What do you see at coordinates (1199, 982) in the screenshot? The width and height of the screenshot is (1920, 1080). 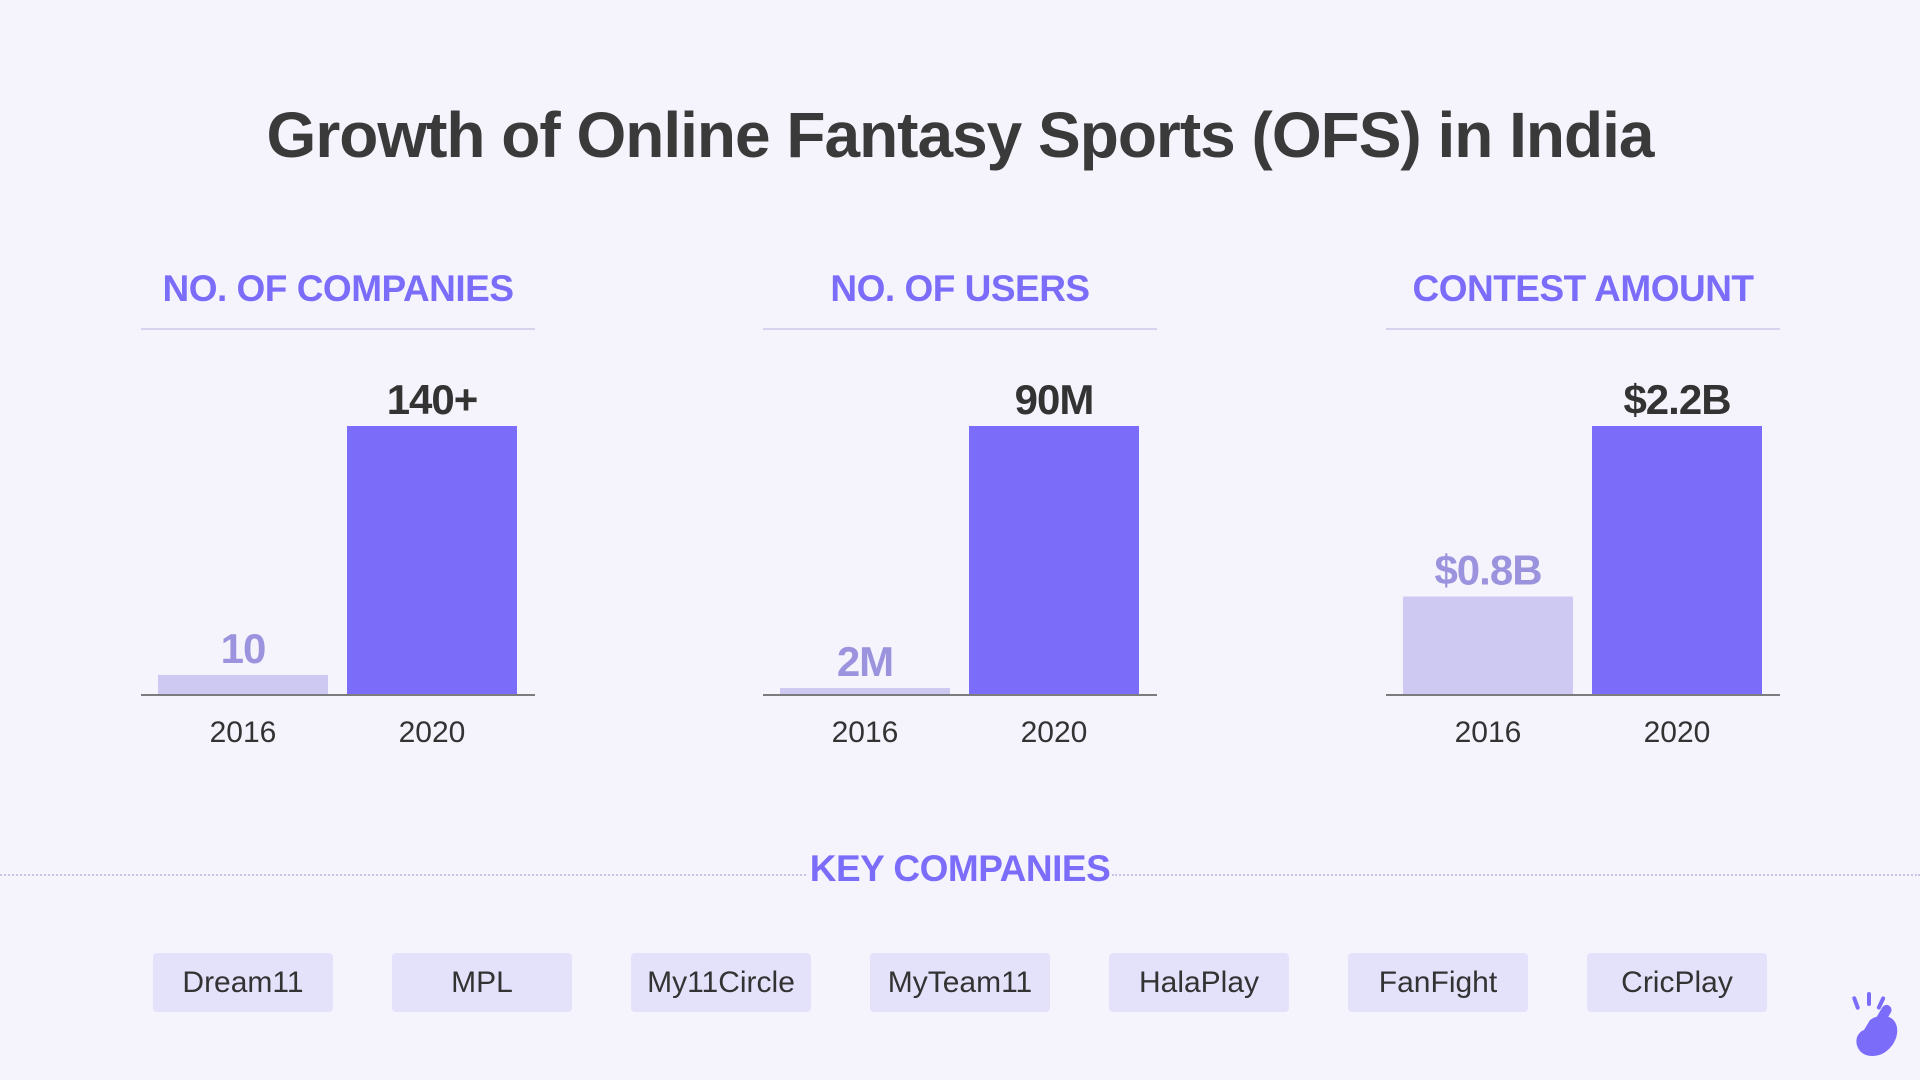 I see `company-chip: HalaPlay` at bounding box center [1199, 982].